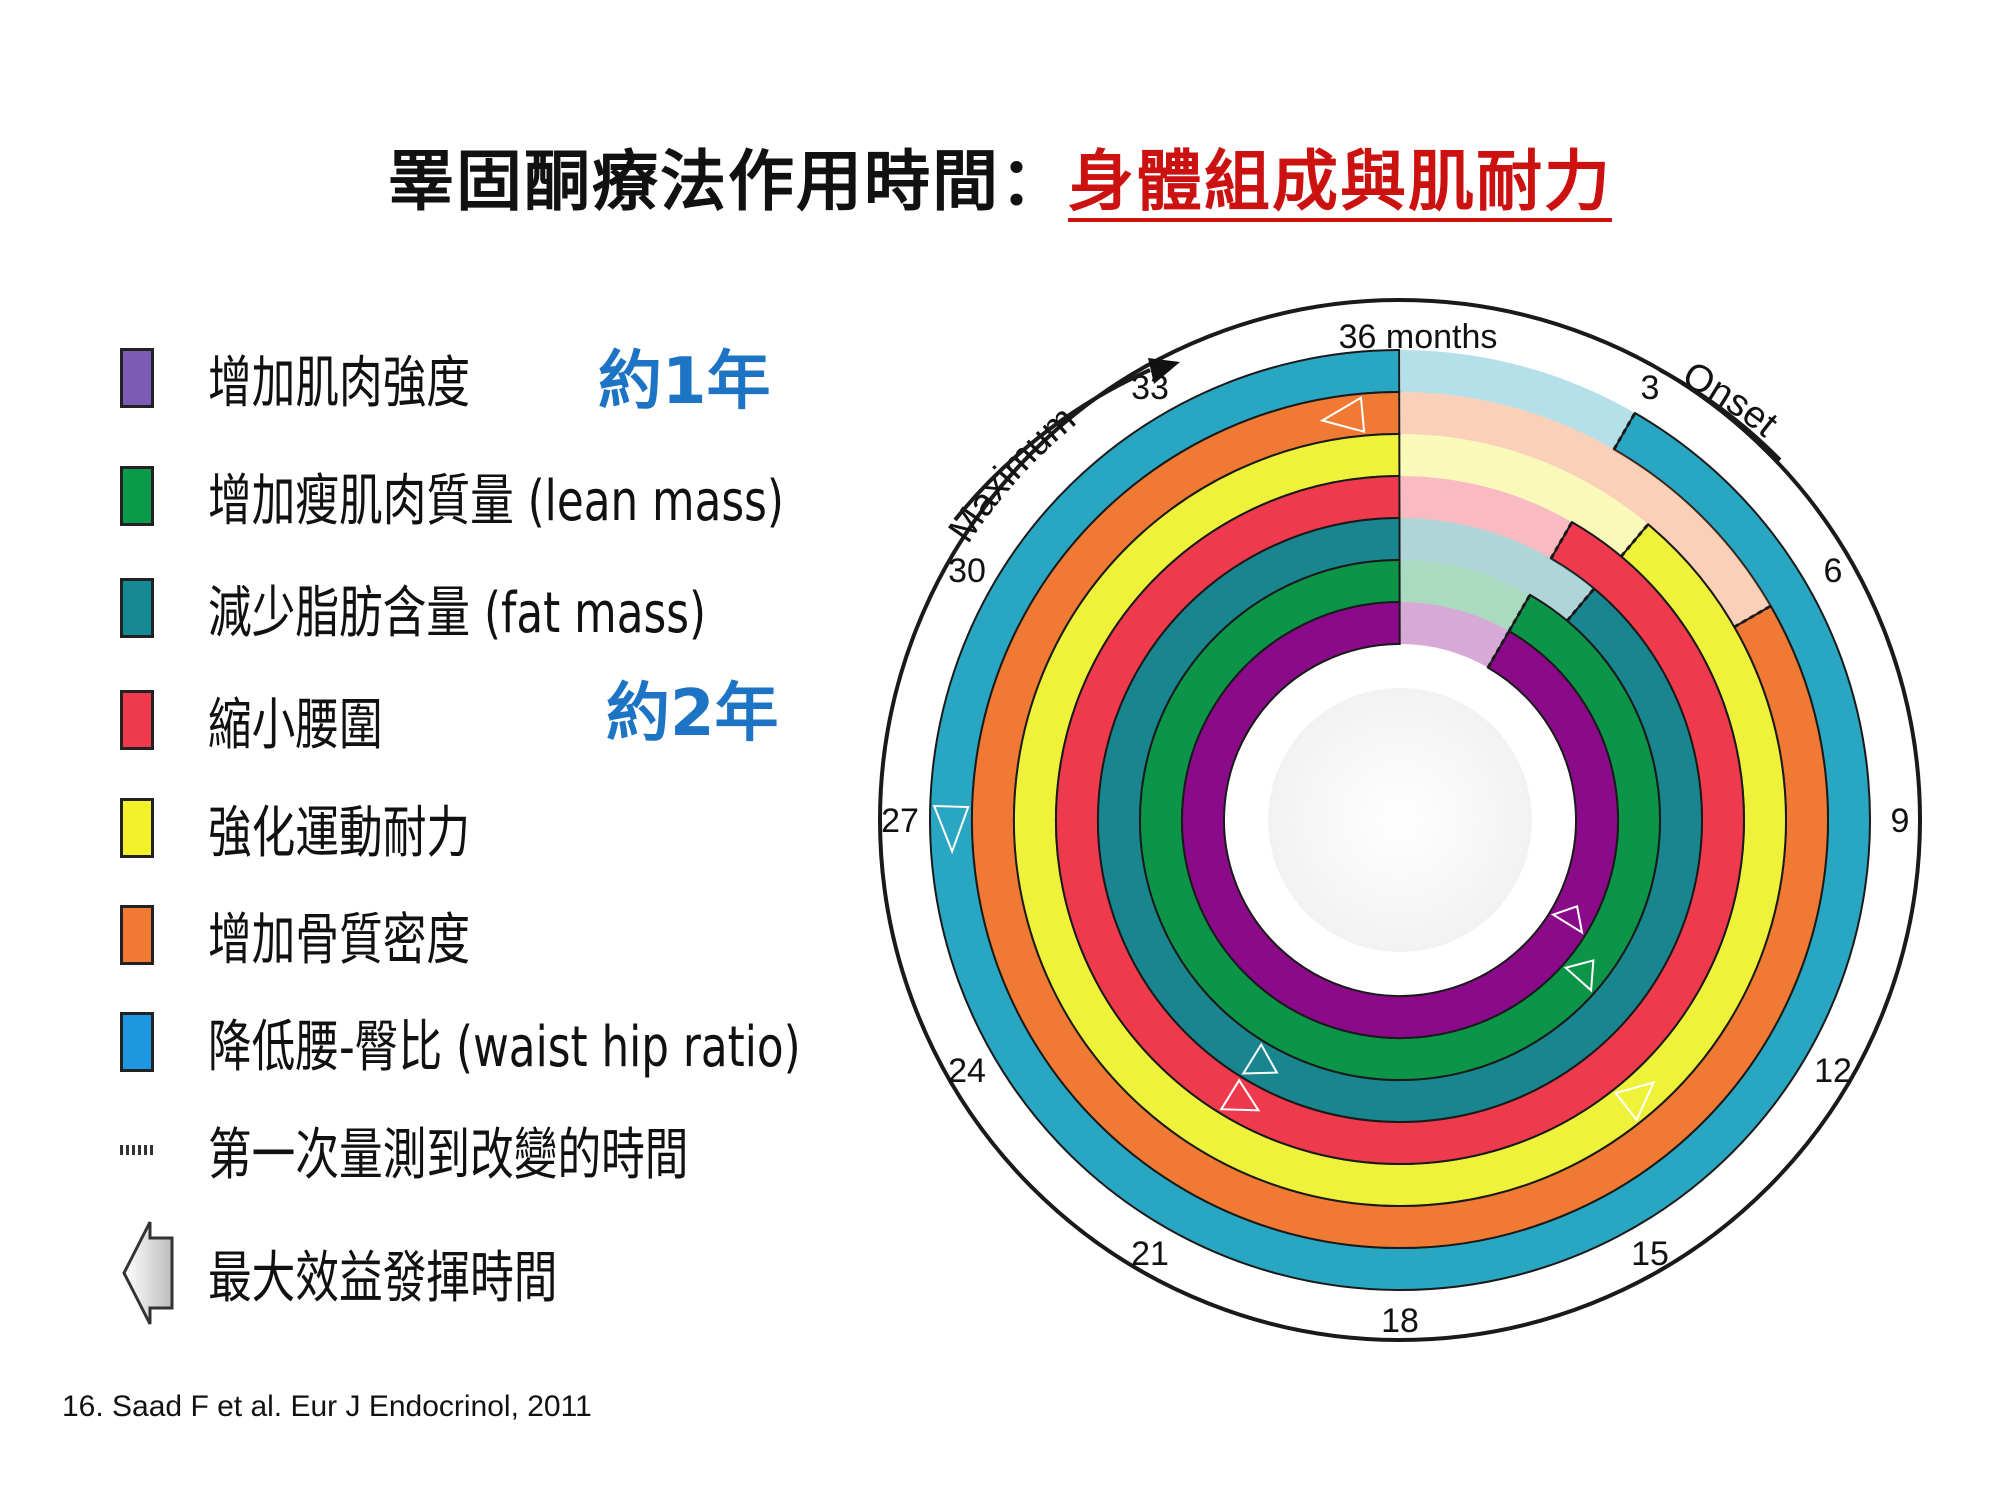  What do you see at coordinates (457, 613) in the screenshot?
I see `legend-label: 減少脂肪含量 (fat mass)` at bounding box center [457, 613].